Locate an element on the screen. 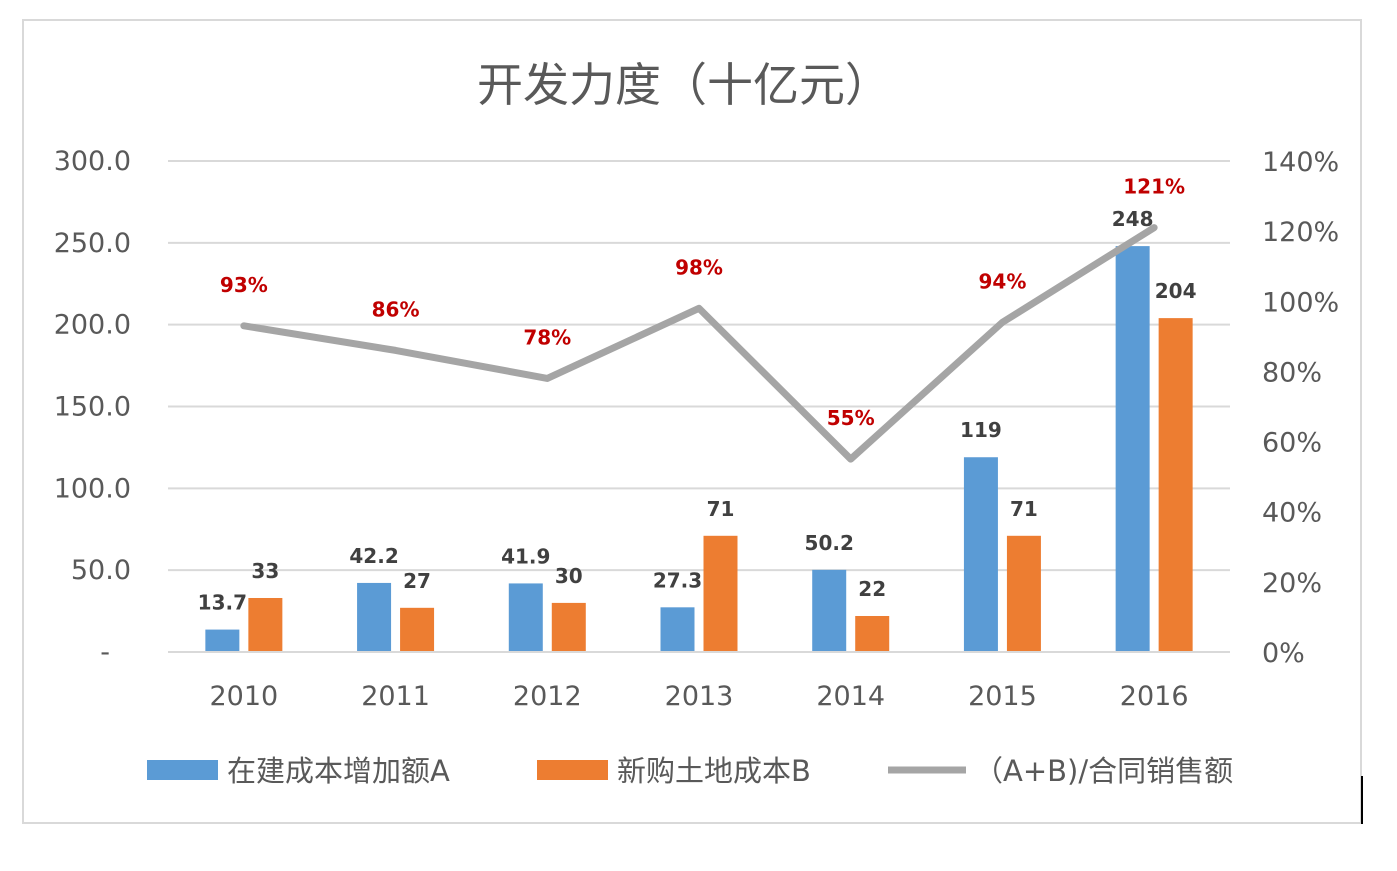 The image size is (1397, 871). x-tick-label: 2014 is located at coordinates (850, 696).